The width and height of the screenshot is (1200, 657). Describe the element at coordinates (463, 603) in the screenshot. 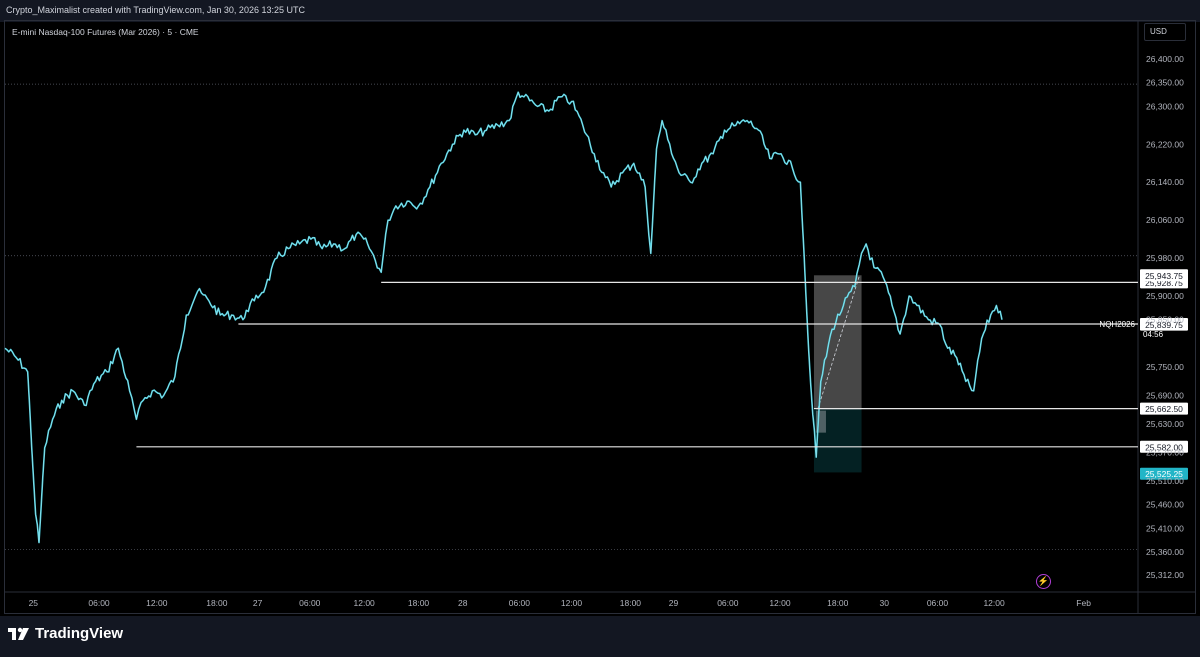

I see `x-tick-label: 28` at that location.